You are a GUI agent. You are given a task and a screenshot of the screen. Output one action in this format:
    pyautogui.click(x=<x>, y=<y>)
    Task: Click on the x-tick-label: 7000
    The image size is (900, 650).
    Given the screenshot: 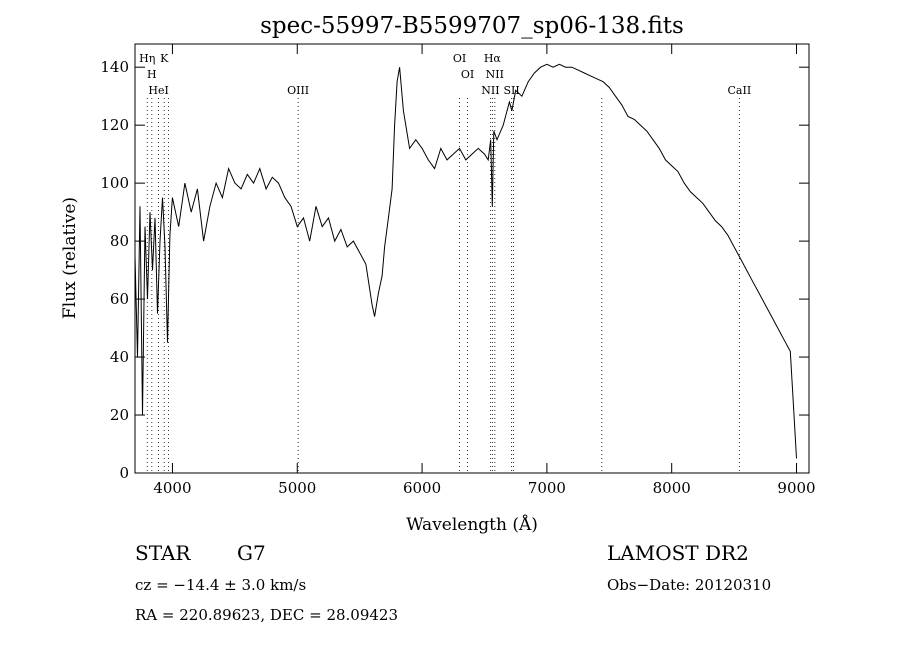 What is the action you would take?
    pyautogui.click(x=547, y=488)
    